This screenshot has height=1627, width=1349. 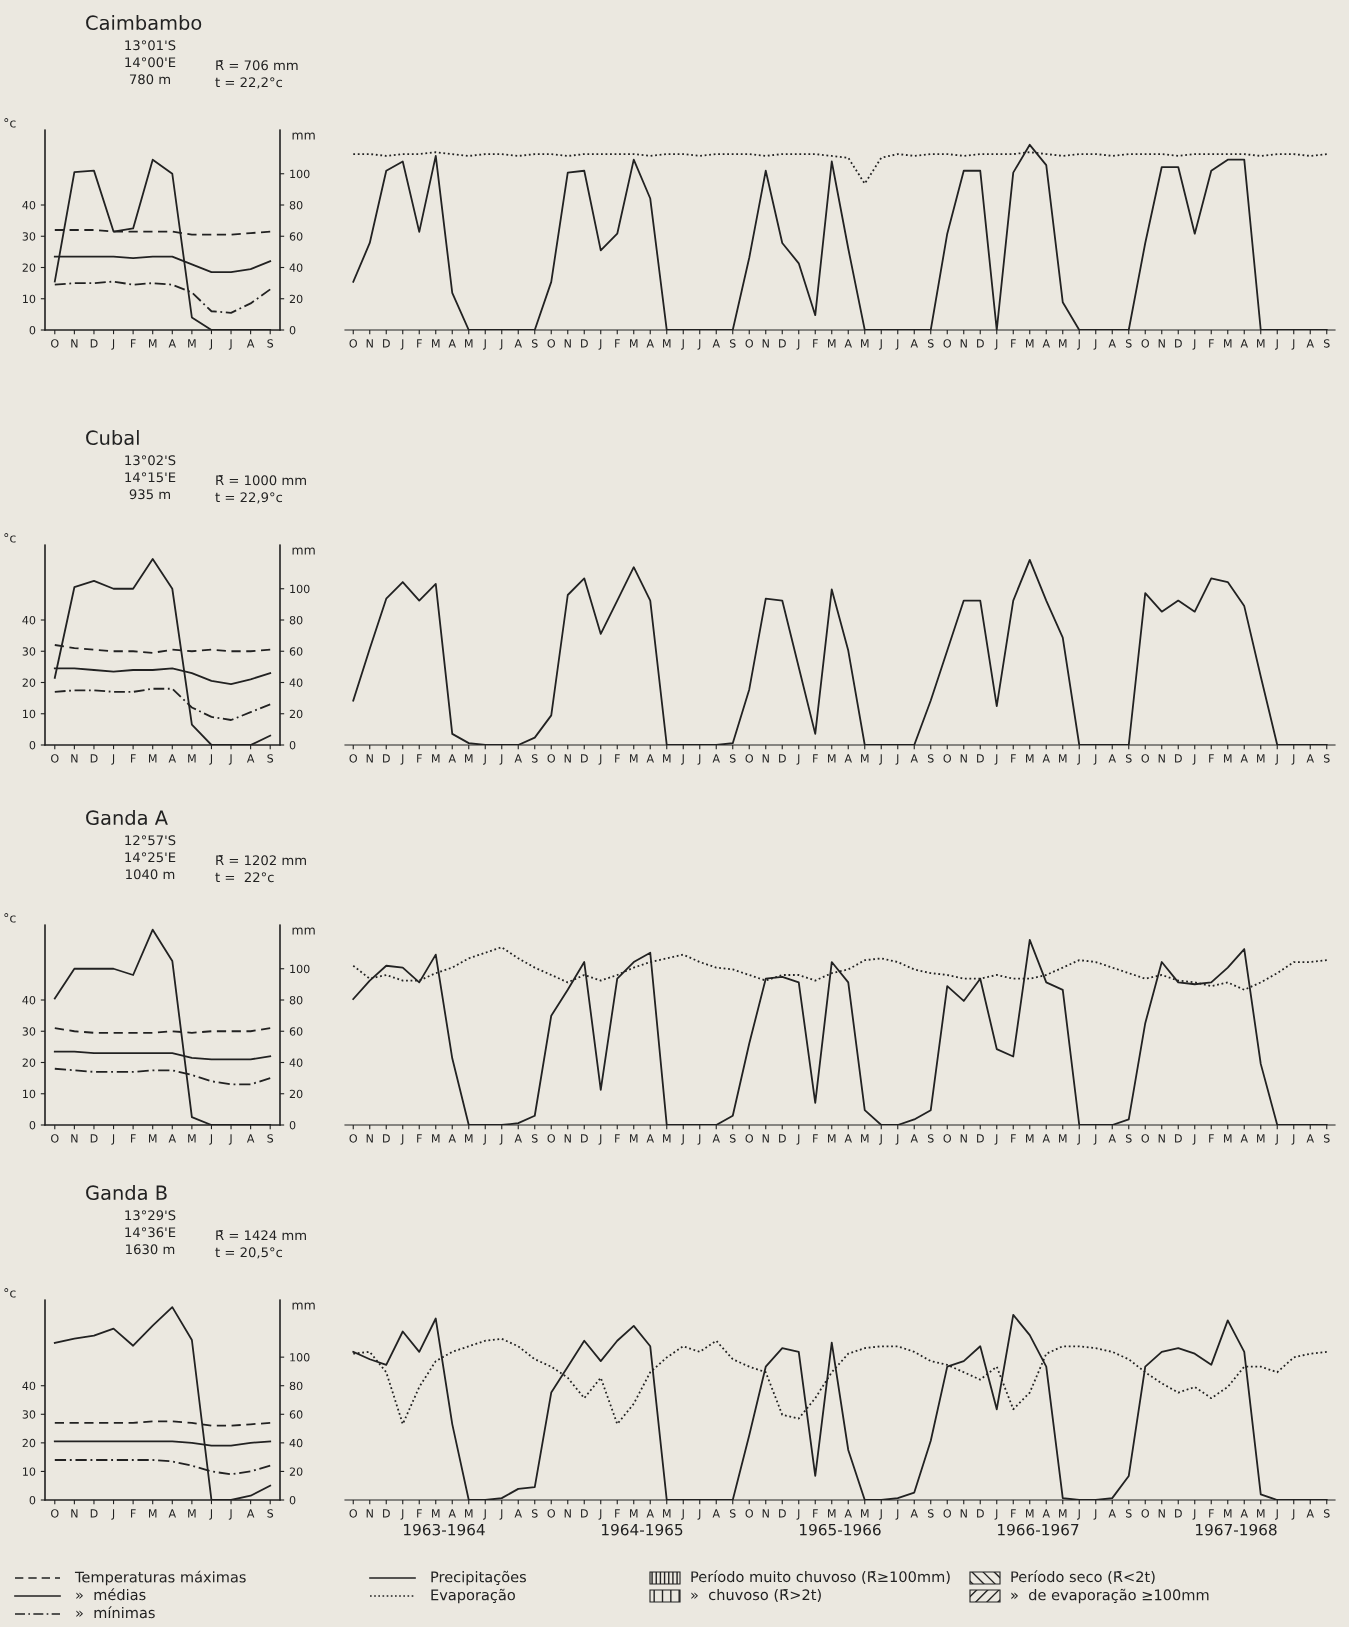 I want to click on y-tick-label: 30, so click(x=29, y=1414).